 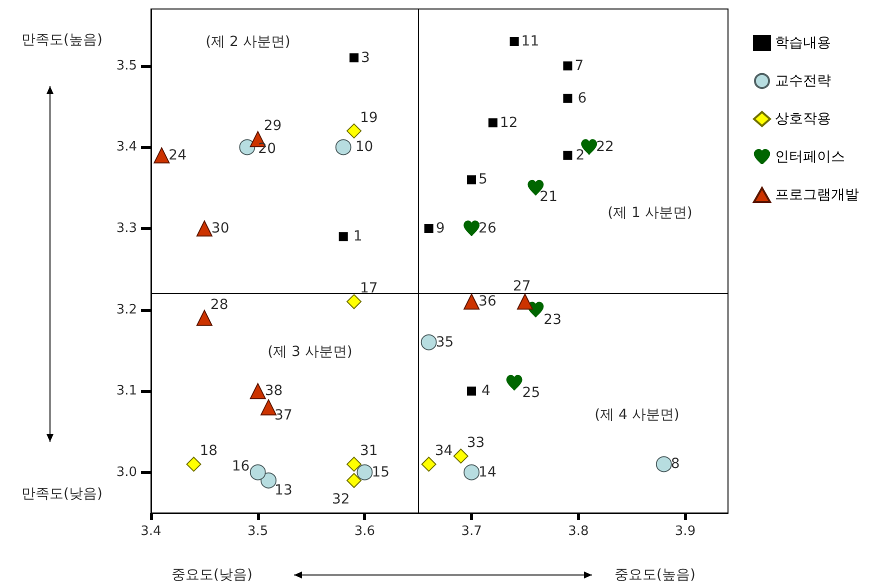 What do you see at coordinates (509, 122) in the screenshot?
I see `annotation: 12` at bounding box center [509, 122].